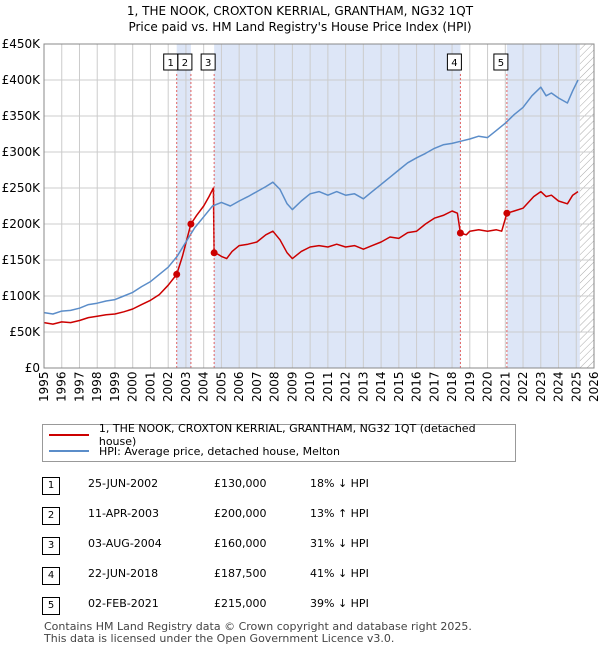 The height and width of the screenshot is (650, 600). What do you see at coordinates (115, 386) in the screenshot?
I see `x-tick-label: 1999` at bounding box center [115, 386].